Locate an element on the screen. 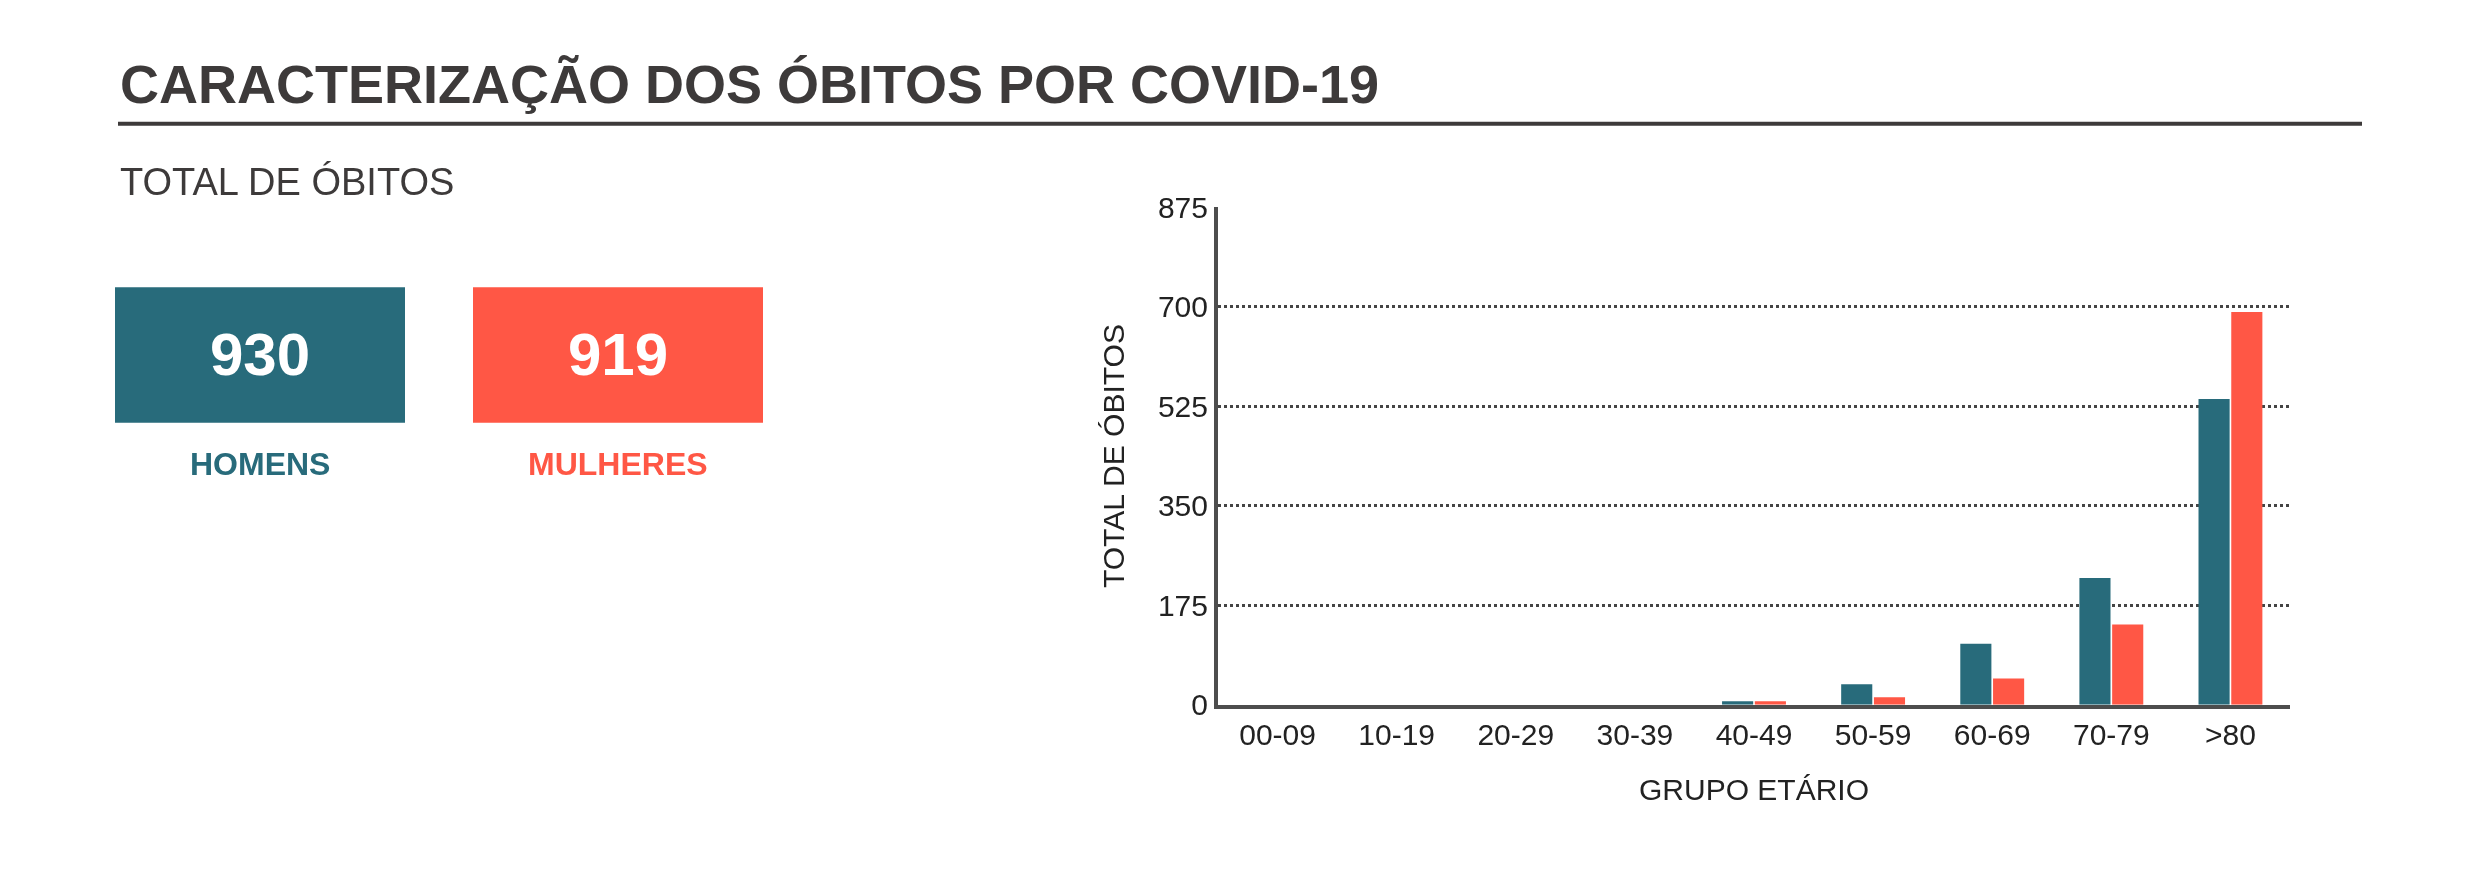  x-tick-label: 20-29 is located at coordinates (1516, 734).